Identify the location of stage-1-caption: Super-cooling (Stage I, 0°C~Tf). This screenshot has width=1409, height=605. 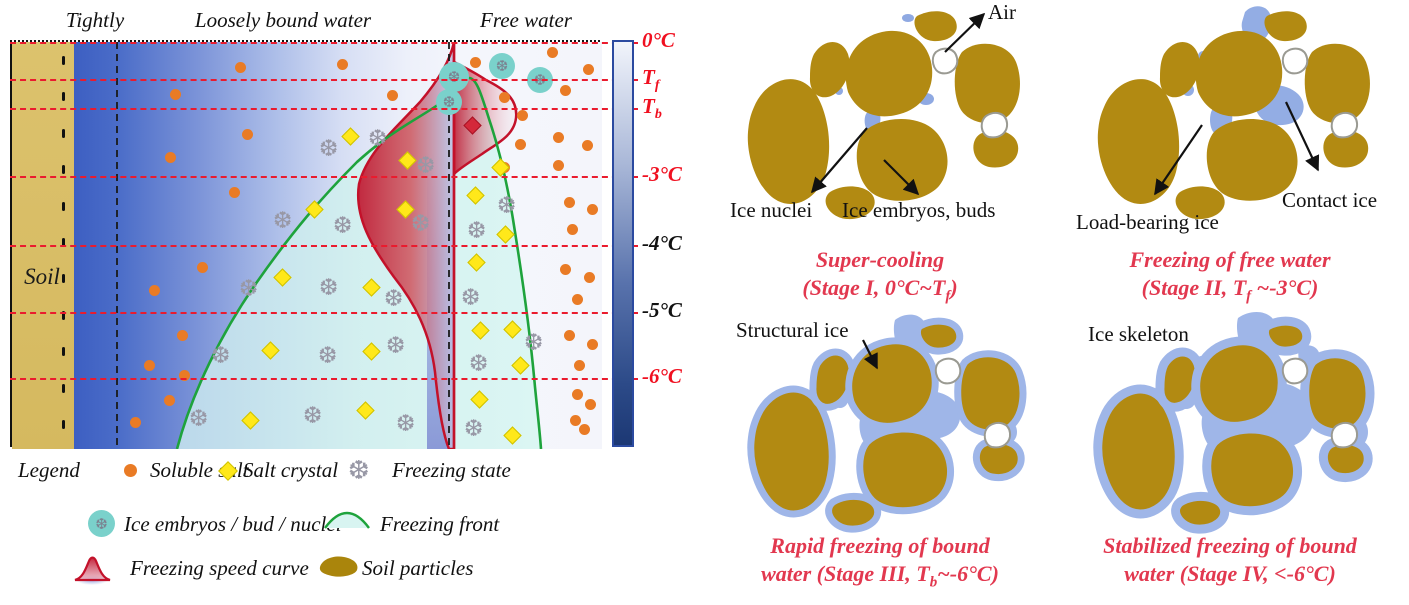
(880, 276).